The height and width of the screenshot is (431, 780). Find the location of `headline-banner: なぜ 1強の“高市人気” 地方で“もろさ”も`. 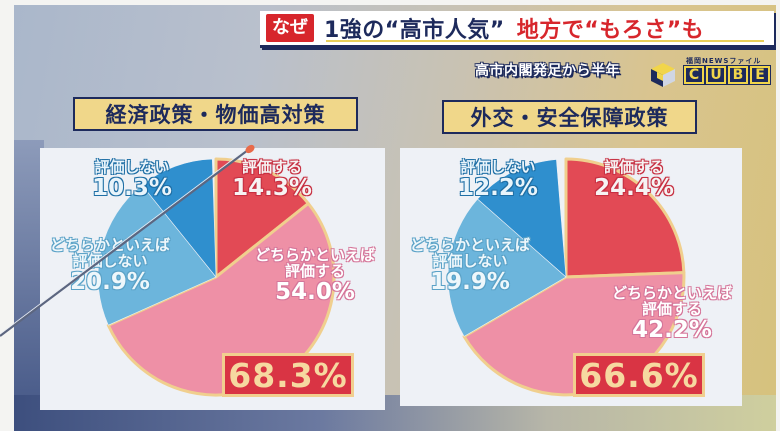

headline-banner: なぜ 1強の“高市人気” 地方で“もろさ”も is located at coordinates (517, 29).